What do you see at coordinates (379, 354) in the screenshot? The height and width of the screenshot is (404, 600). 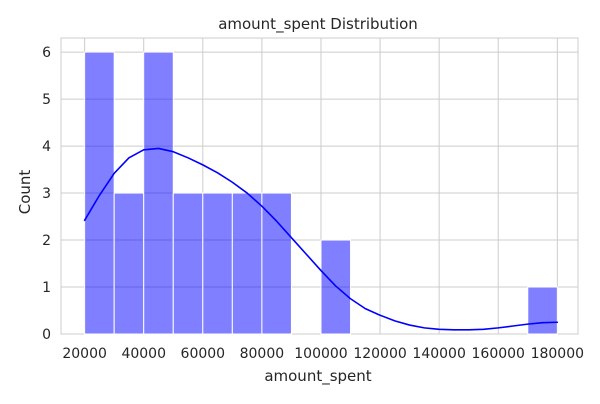 I see `x-tick-label: 120000` at bounding box center [379, 354].